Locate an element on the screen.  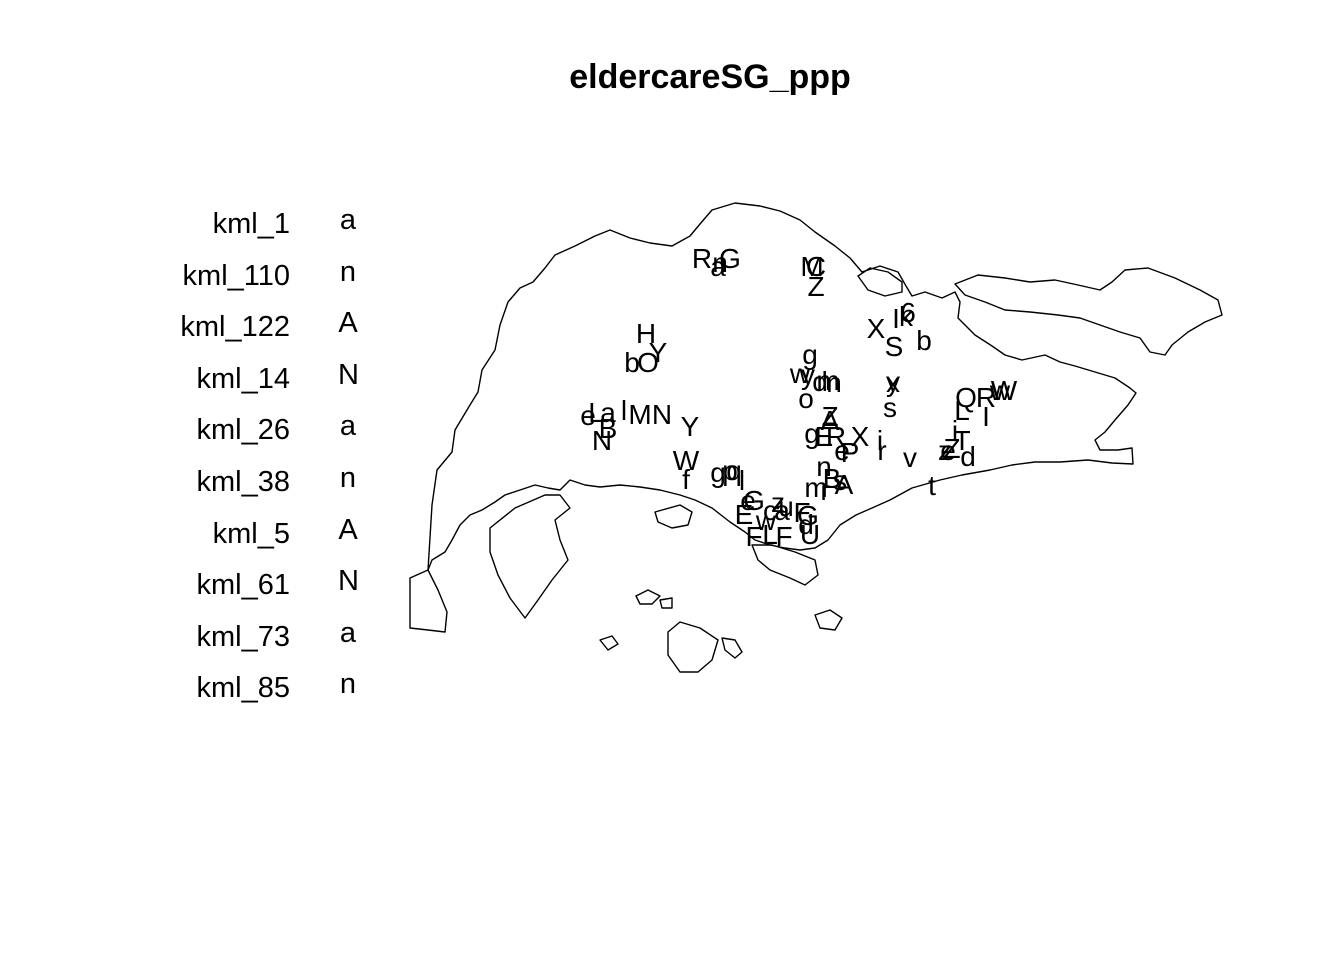
point-mark: w is located at coordinates (766, 520).